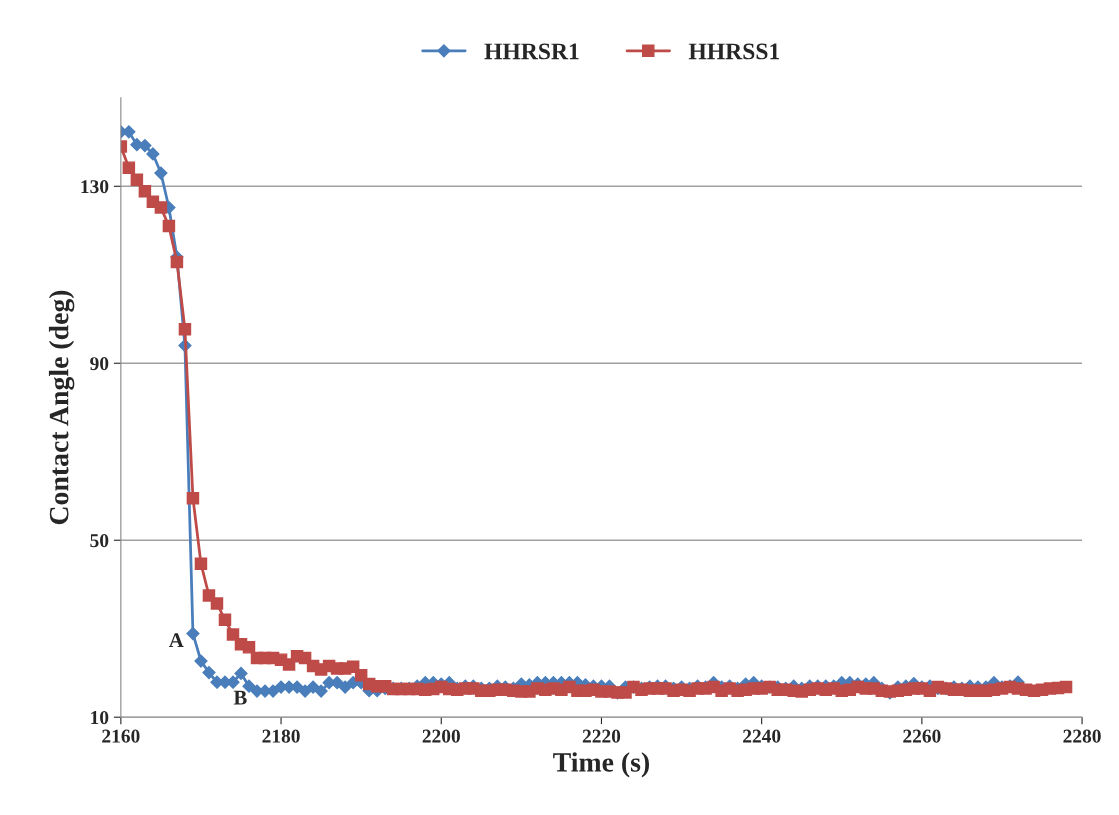  Describe the element at coordinates (922, 736) in the screenshot. I see `x-tick-label: 2260` at that location.